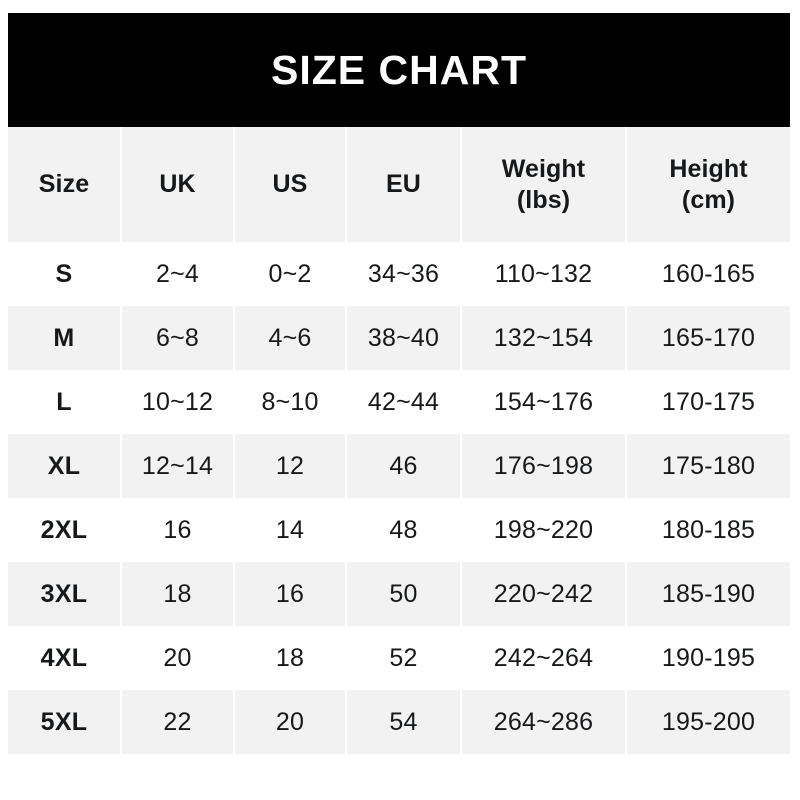  I want to click on cell-us: 8~10, so click(291, 402).